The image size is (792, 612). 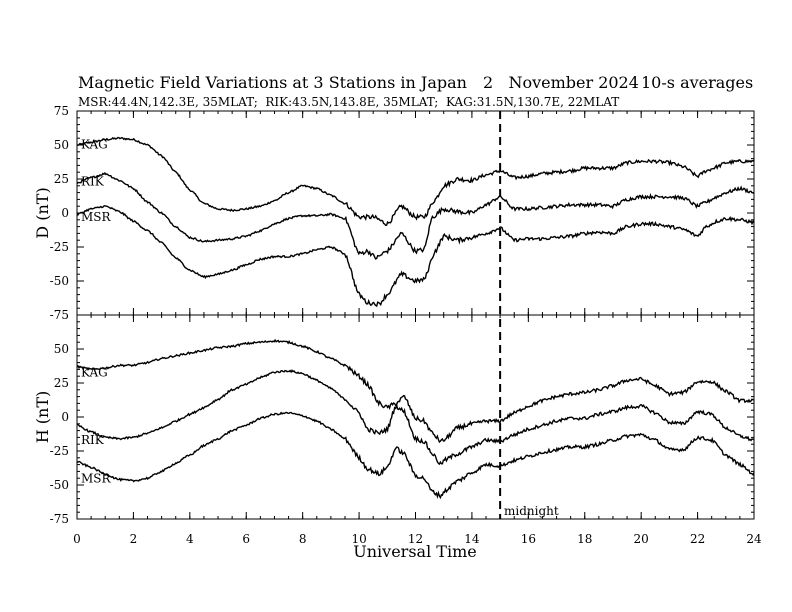 What do you see at coordinates (190, 539) in the screenshot?
I see `x-tick-label: 4` at bounding box center [190, 539].